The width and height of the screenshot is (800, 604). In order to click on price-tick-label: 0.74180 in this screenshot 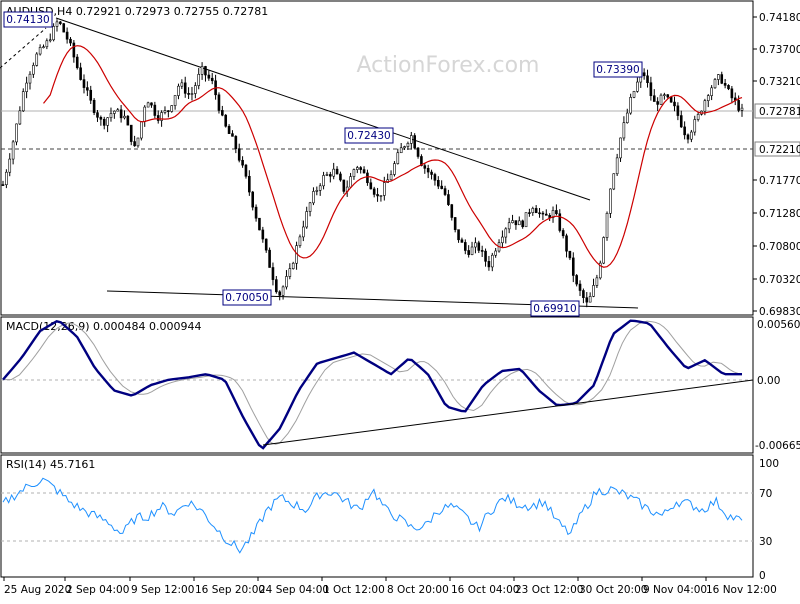, I will do `click(779, 18)`.